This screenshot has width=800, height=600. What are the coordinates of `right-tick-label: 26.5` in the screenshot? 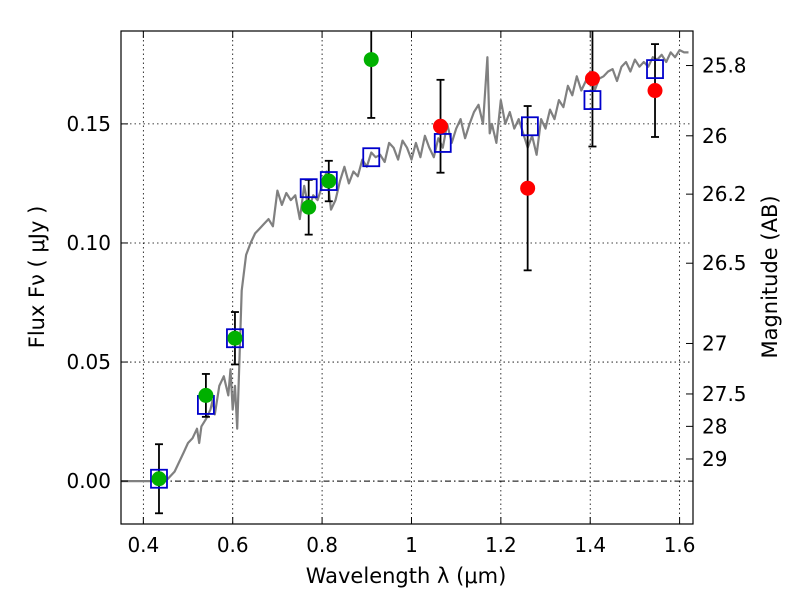 It's located at (724, 263).